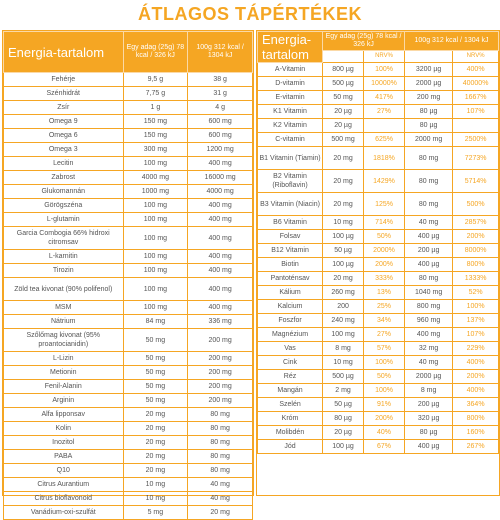  I want to click on left-cell-name: Kolin, so click(64, 429).